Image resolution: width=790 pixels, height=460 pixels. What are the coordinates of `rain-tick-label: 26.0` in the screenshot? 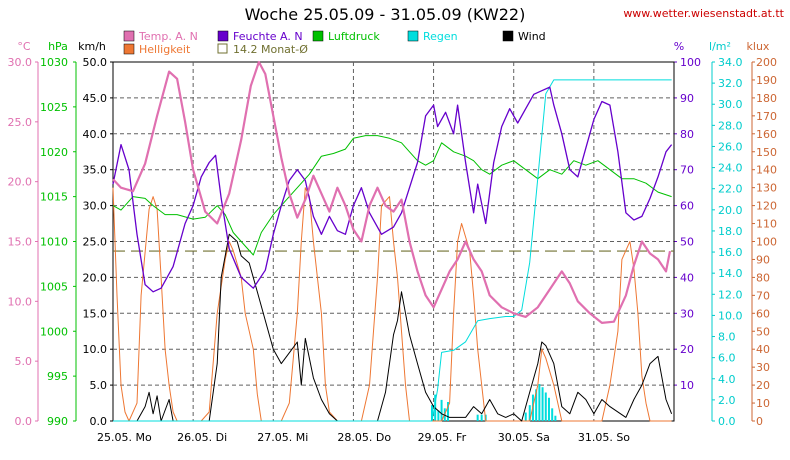 It's located at (730, 146).